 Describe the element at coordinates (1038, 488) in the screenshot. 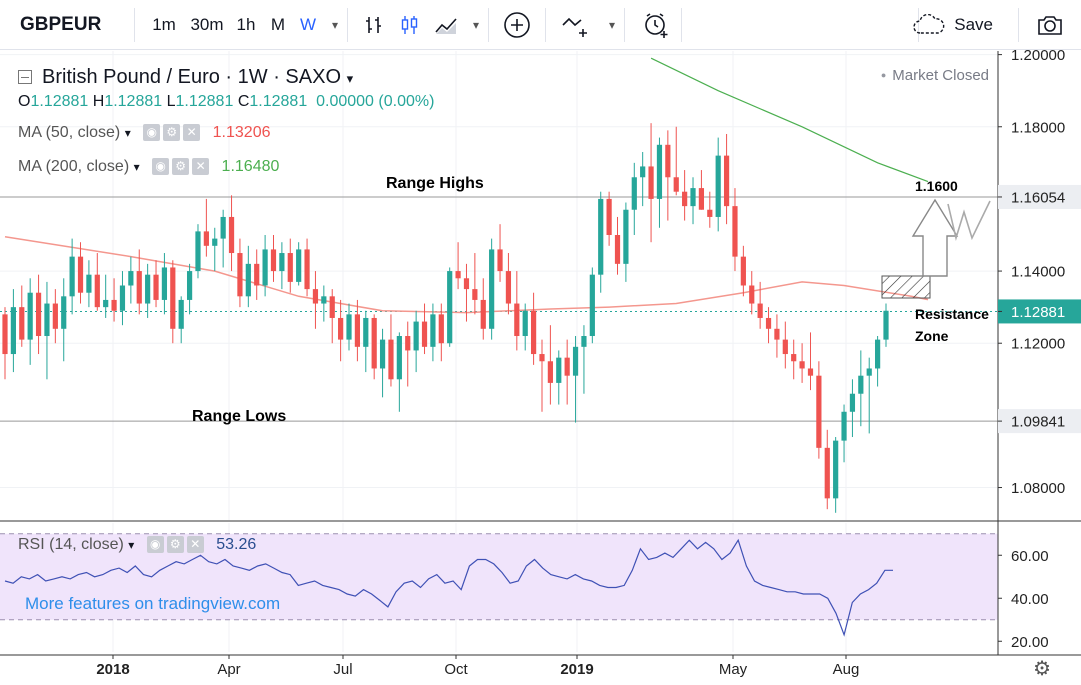

I see `price-tick-label: 1.08000` at that location.